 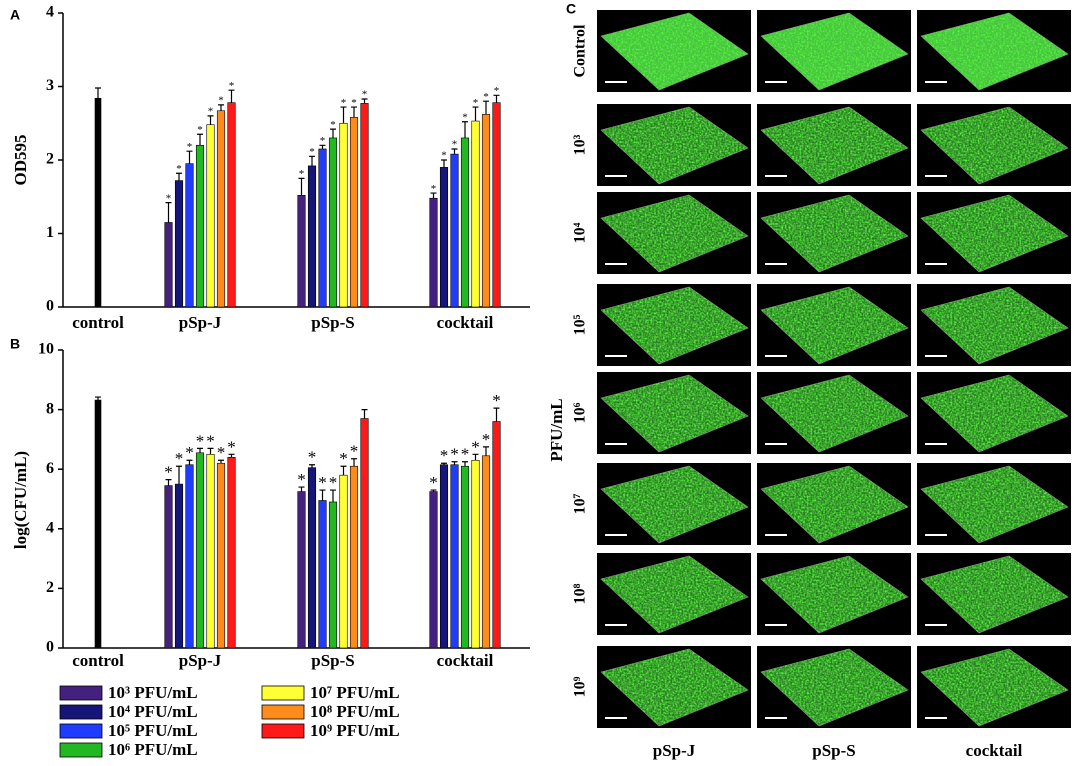 What do you see at coordinates (153, 692) in the screenshot?
I see `legend-label: 10³ PFU/mL` at bounding box center [153, 692].